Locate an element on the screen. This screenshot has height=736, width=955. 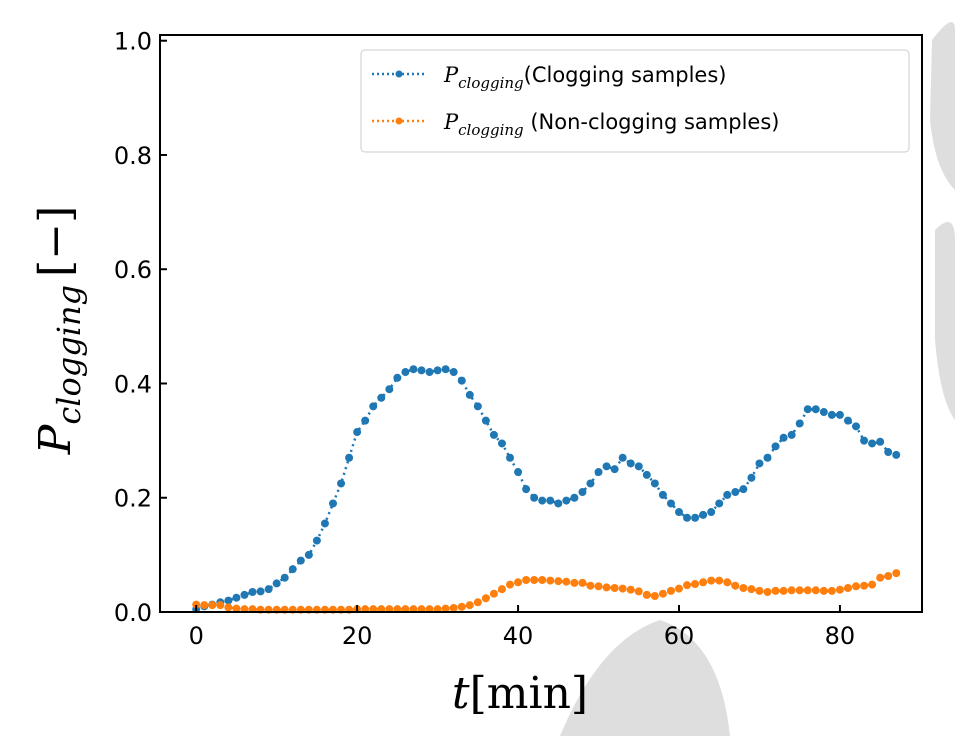
svg-text: Pclogging(Clogging samples) is located at coordinates (584, 77).